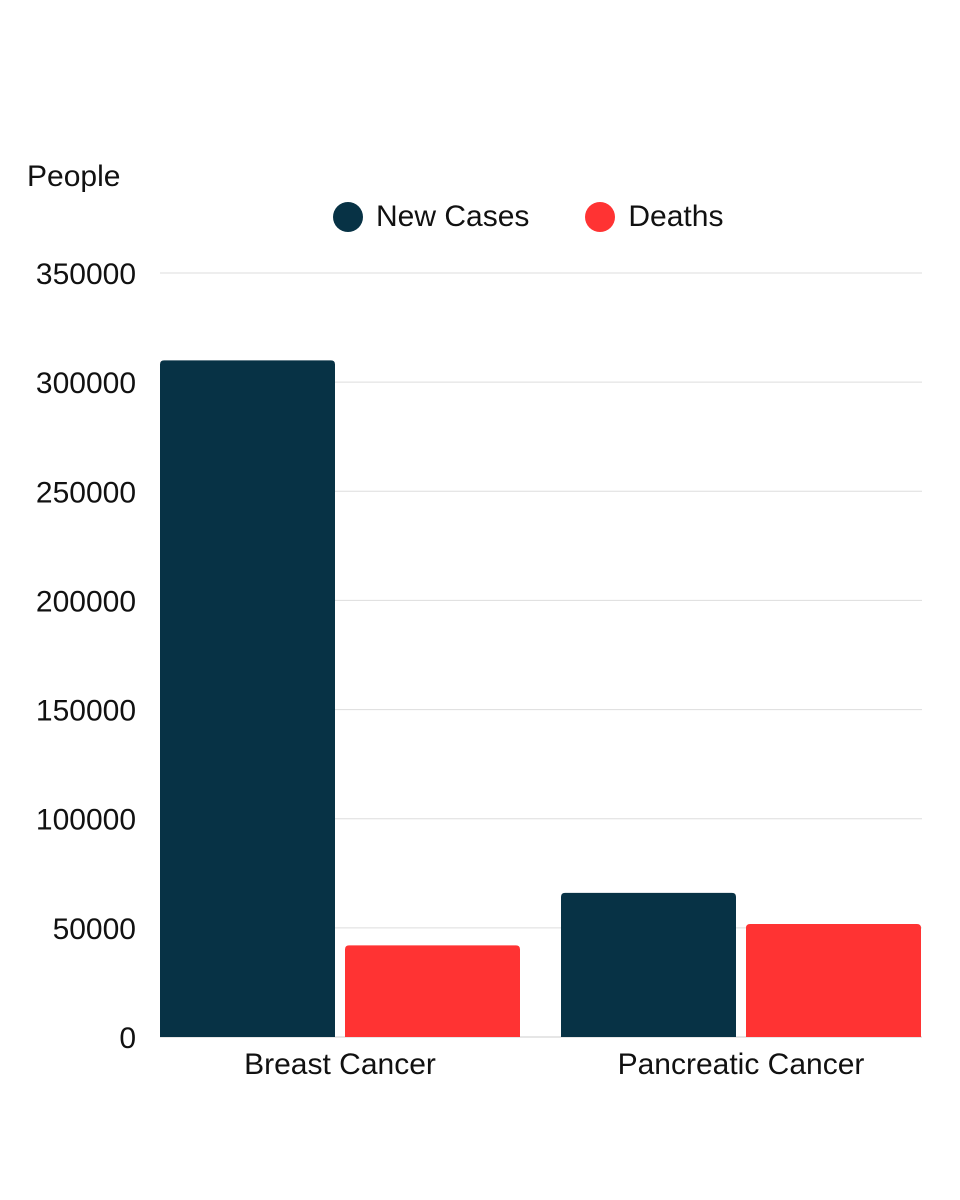 This screenshot has height=1200, width=960. I want to click on y-axis-label: People, so click(74, 176).